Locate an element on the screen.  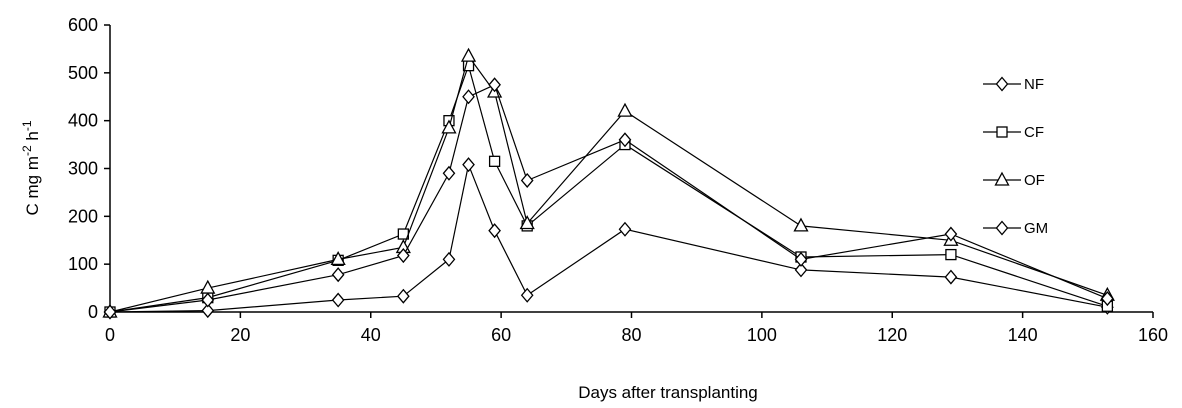
y-axis-title-sup-2: -1 is located at coordinates (27, 125).